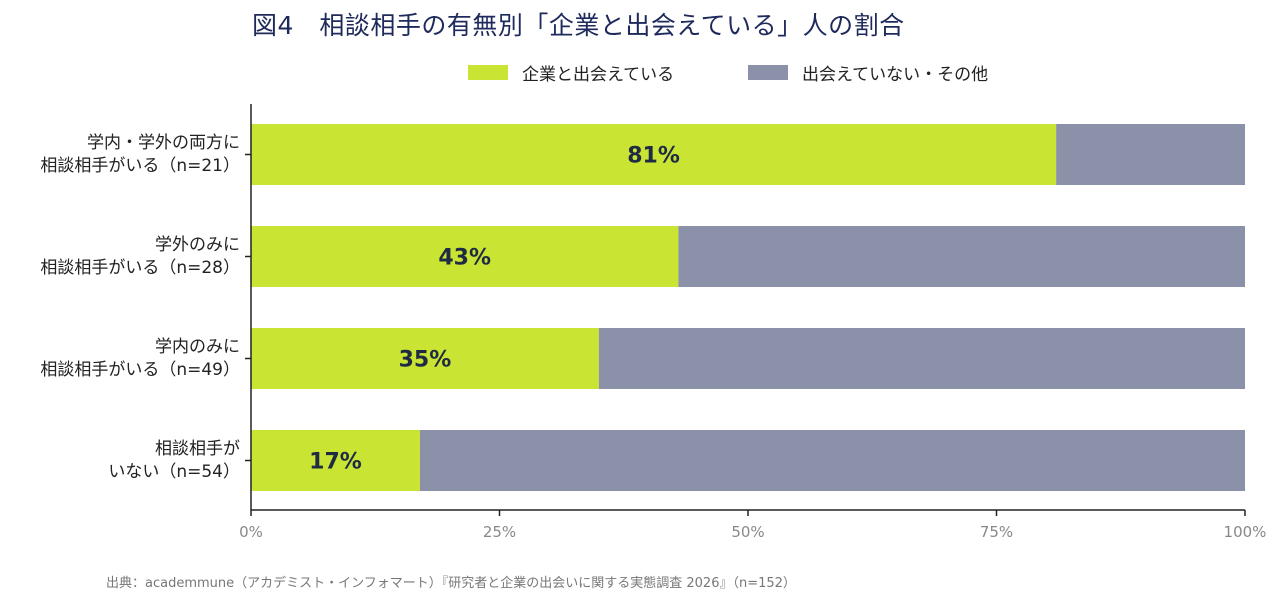 Image resolution: width=1280 pixels, height=604 pixels. I want to click on legend-label-not-met: 出会えていない・その他, so click(895, 74).